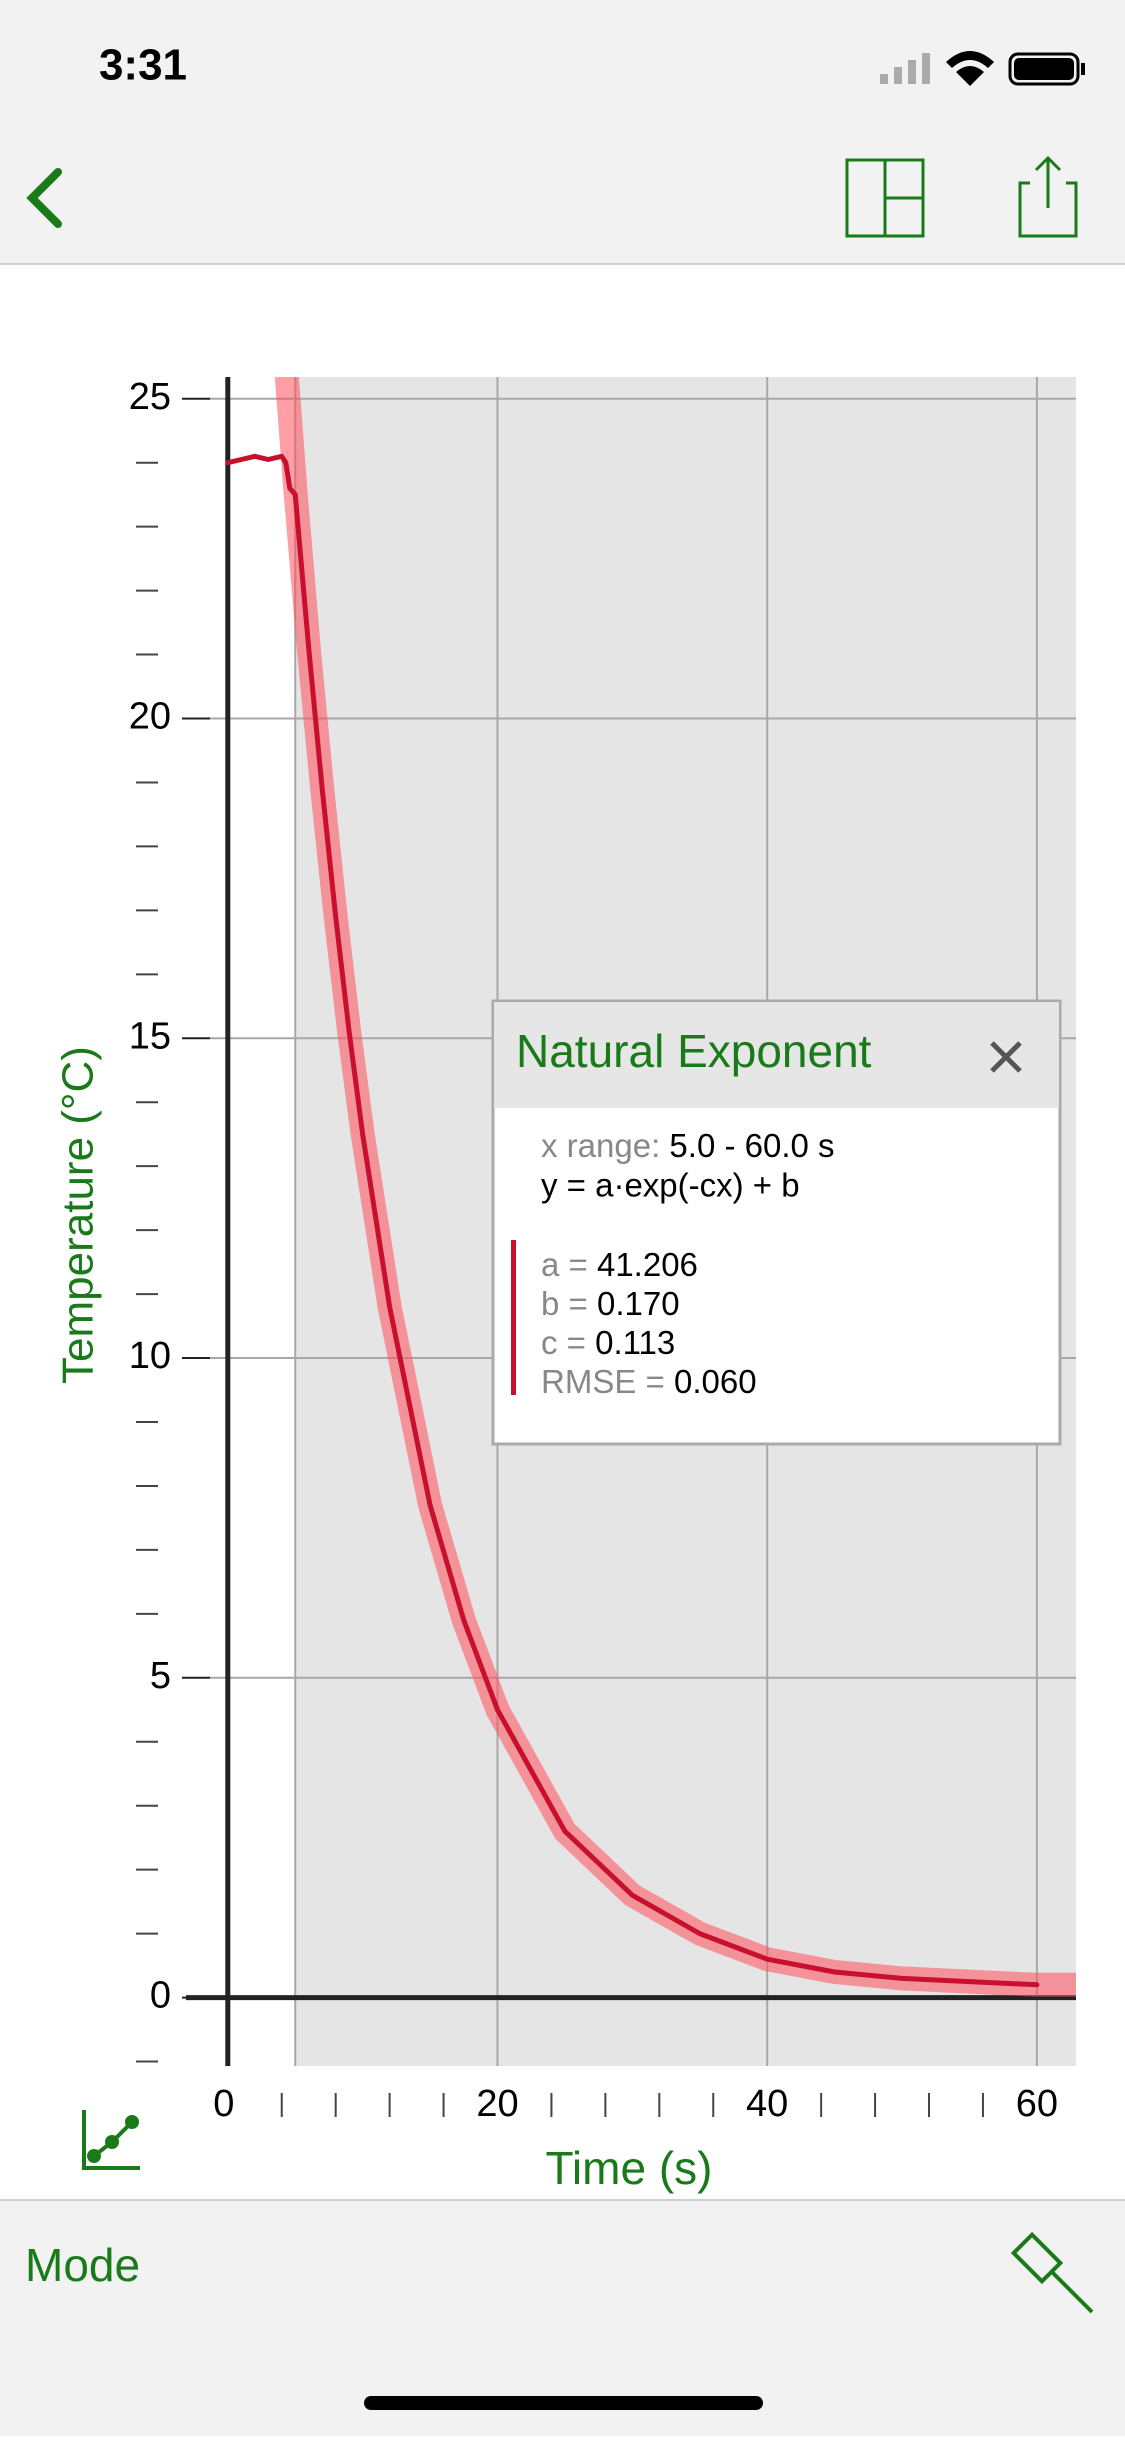  I want to click on param-label: b =, so click(564, 1303).